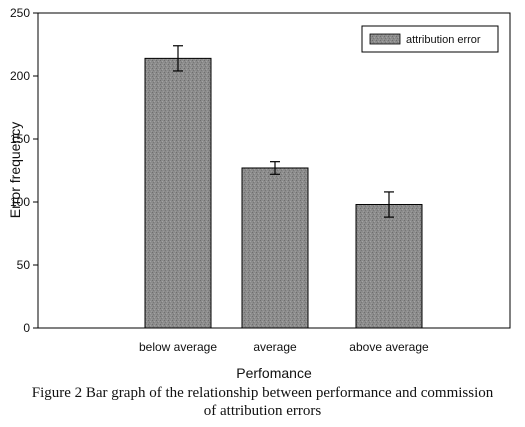  I want to click on legend: attribution error, so click(430, 39).